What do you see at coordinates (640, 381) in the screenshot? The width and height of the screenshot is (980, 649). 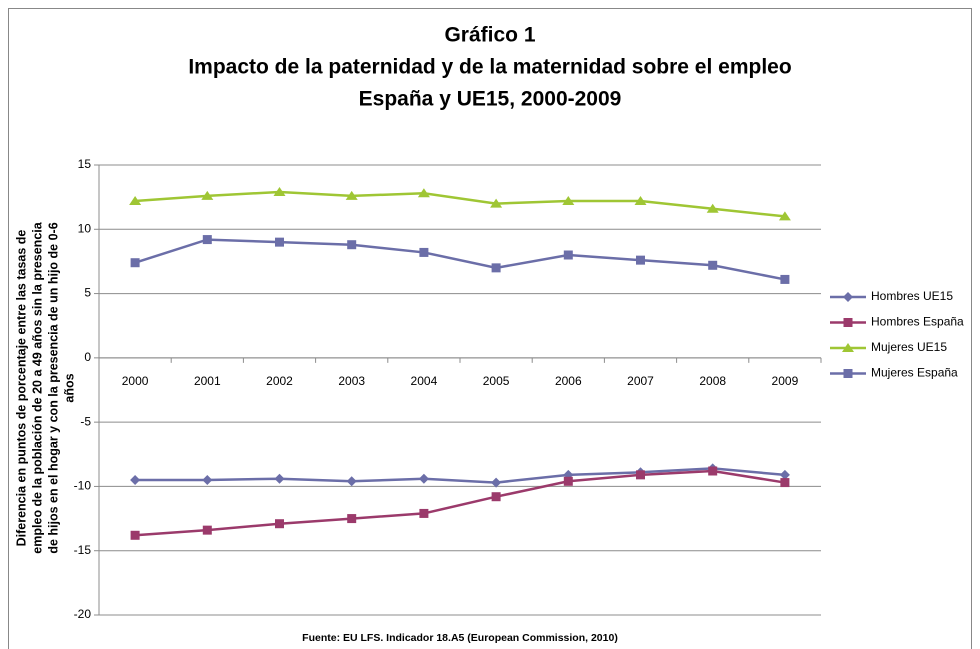 I see `x-tick-label: 2007` at bounding box center [640, 381].